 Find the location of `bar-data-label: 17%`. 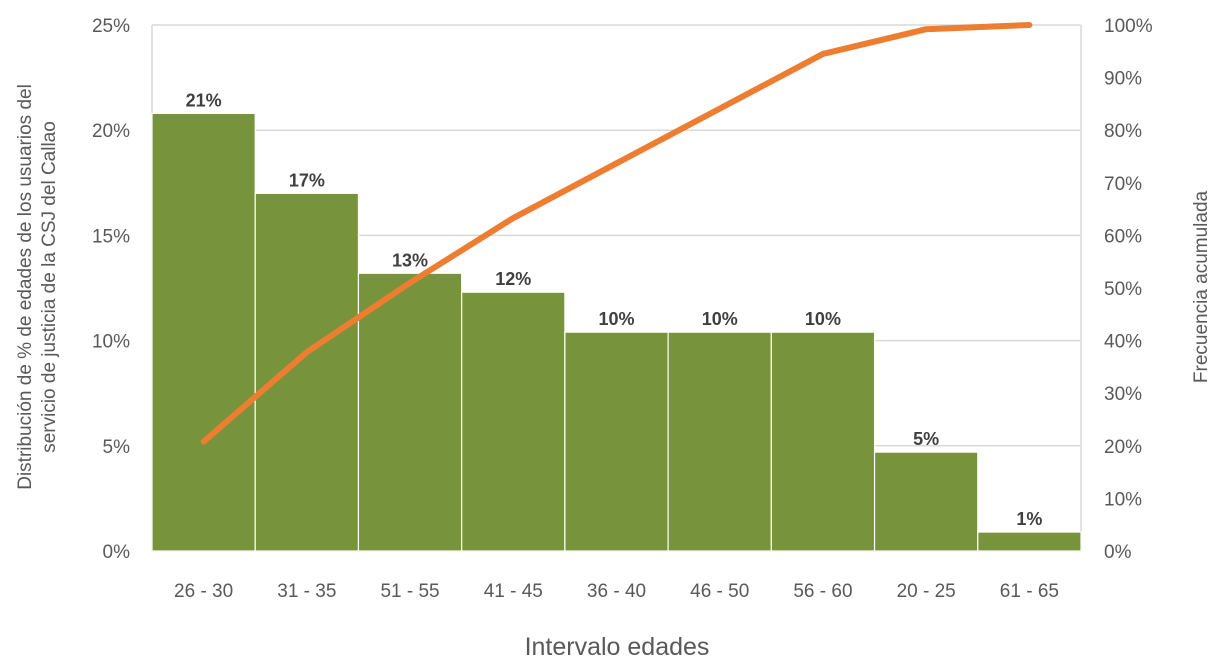

bar-data-label: 17% is located at coordinates (307, 180).